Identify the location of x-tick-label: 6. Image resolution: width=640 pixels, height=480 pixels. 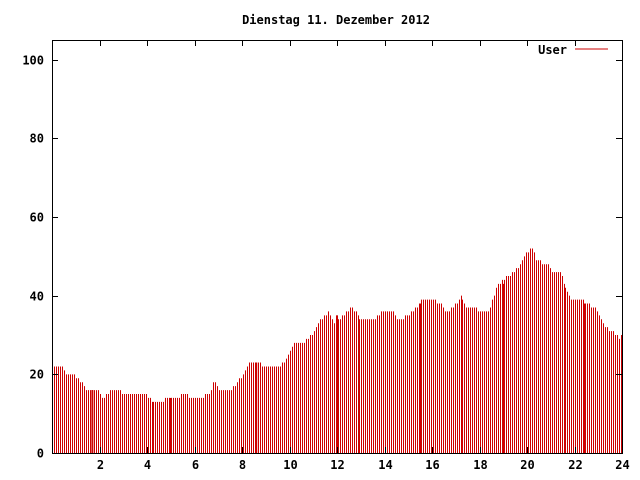
(195, 465).